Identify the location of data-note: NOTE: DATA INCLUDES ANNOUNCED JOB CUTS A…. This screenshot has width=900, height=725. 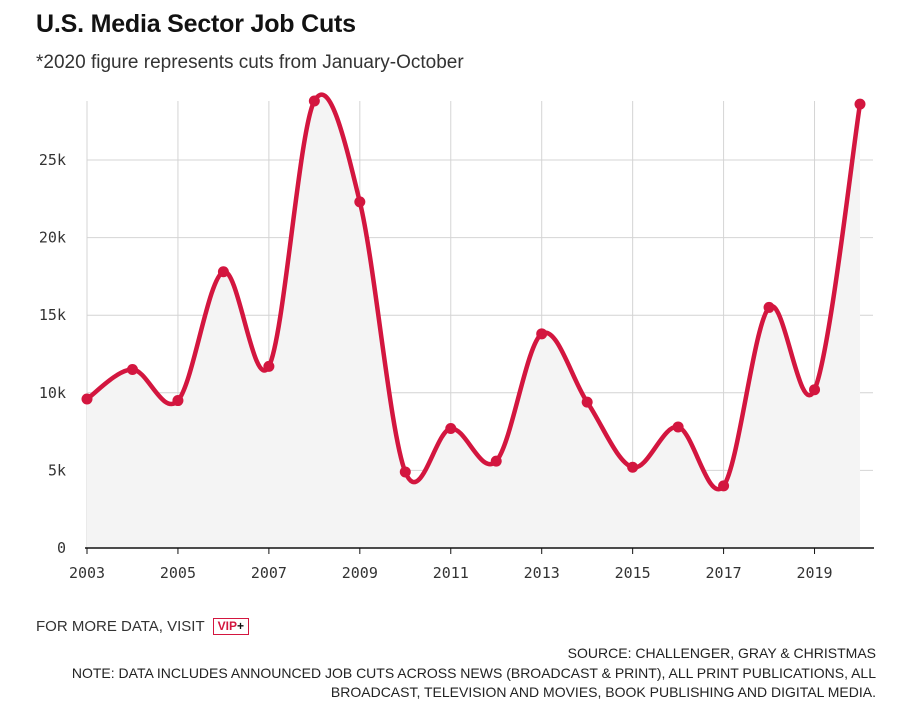
(473, 682).